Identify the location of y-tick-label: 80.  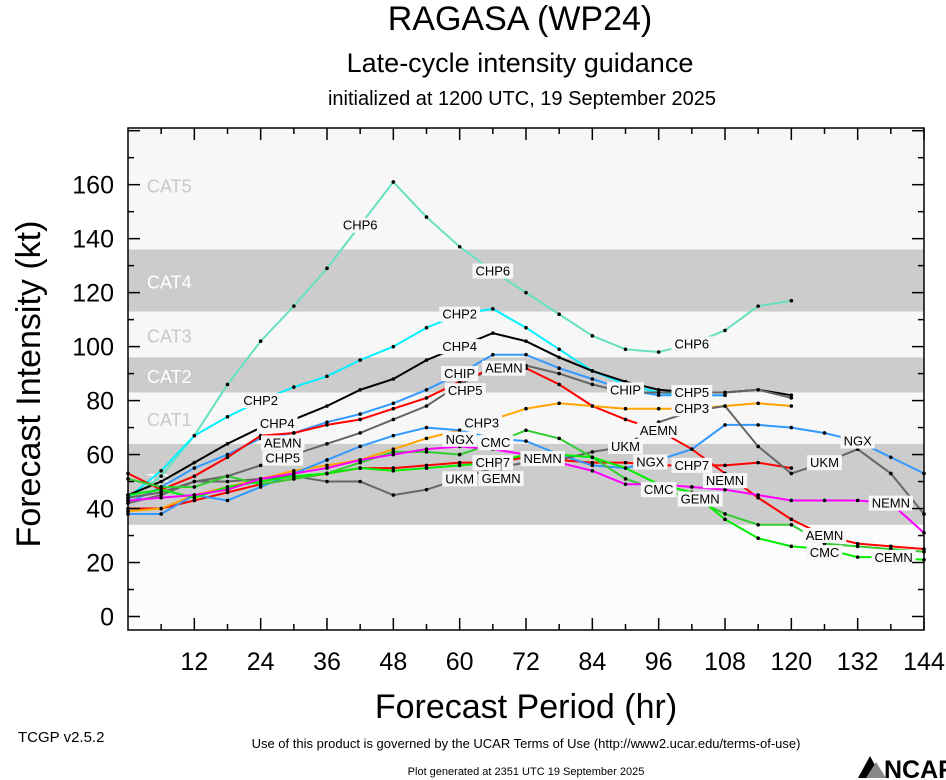
(100, 402).